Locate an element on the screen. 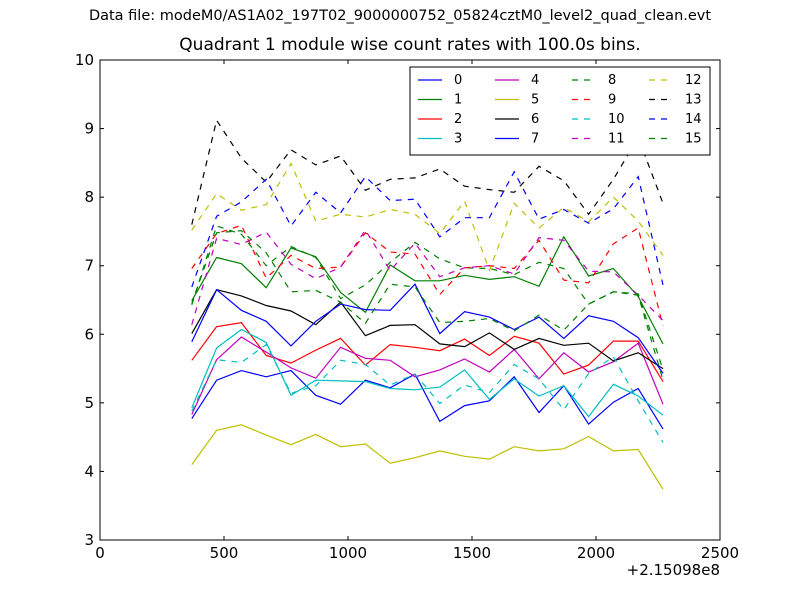 This screenshot has width=800, height=604. x-tick-label: 1500 is located at coordinates (472, 553).